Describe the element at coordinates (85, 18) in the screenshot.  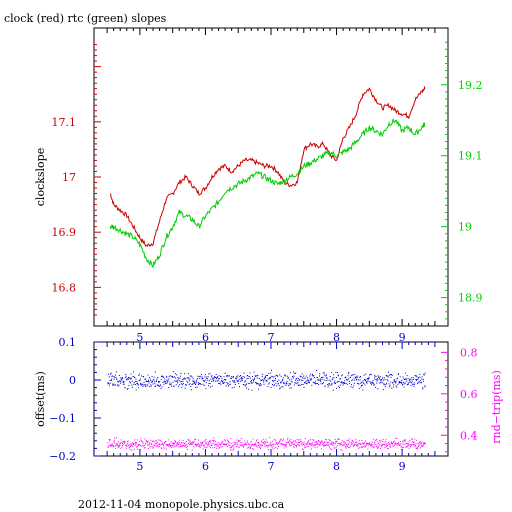
I see `chart-title: clock (red) rtc (green) slopes` at that location.